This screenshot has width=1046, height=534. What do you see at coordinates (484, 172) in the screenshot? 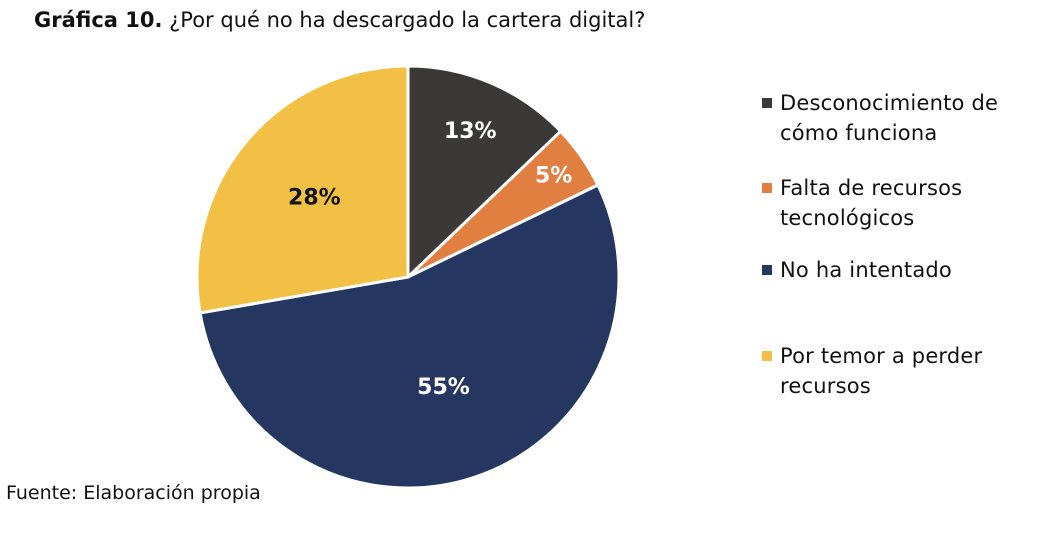
I see `pie-slice-desconocimiento` at bounding box center [484, 172].